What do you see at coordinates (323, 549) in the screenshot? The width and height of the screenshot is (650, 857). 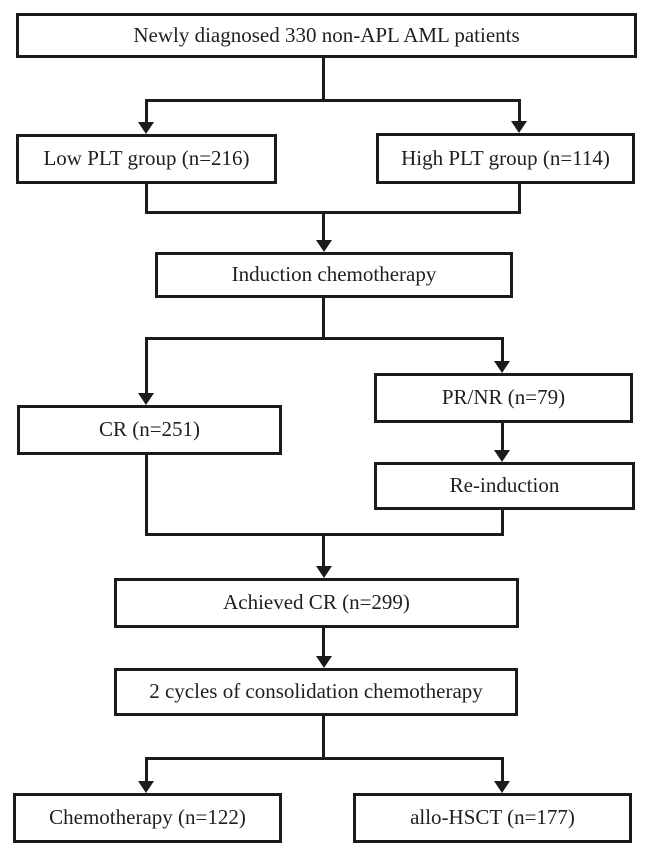 I see `connector-merge2-stem-line` at bounding box center [323, 549].